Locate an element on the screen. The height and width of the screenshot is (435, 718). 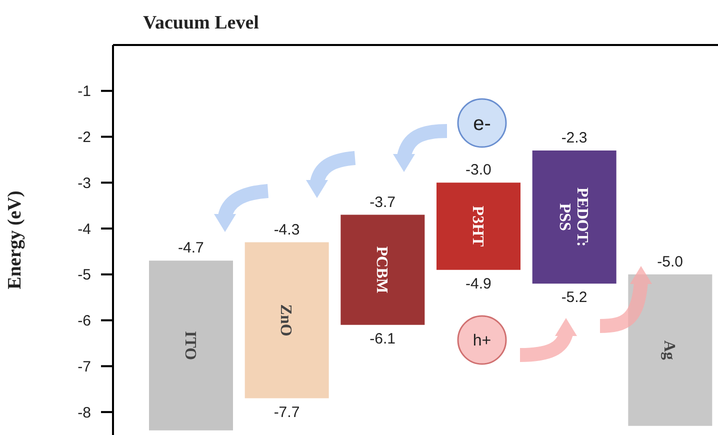
annotation: -3.0 is located at coordinates (478, 170).